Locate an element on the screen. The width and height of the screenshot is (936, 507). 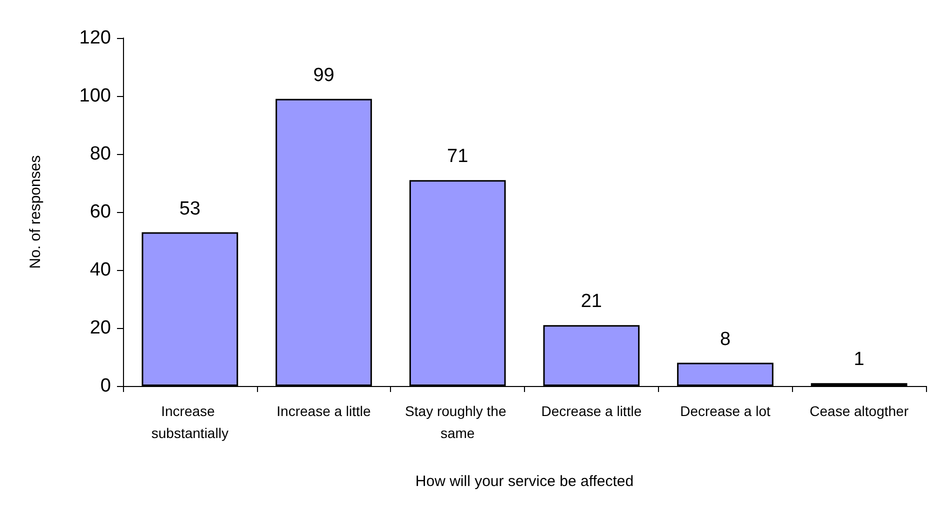
y-tick-label: 0 is located at coordinates (105, 386).